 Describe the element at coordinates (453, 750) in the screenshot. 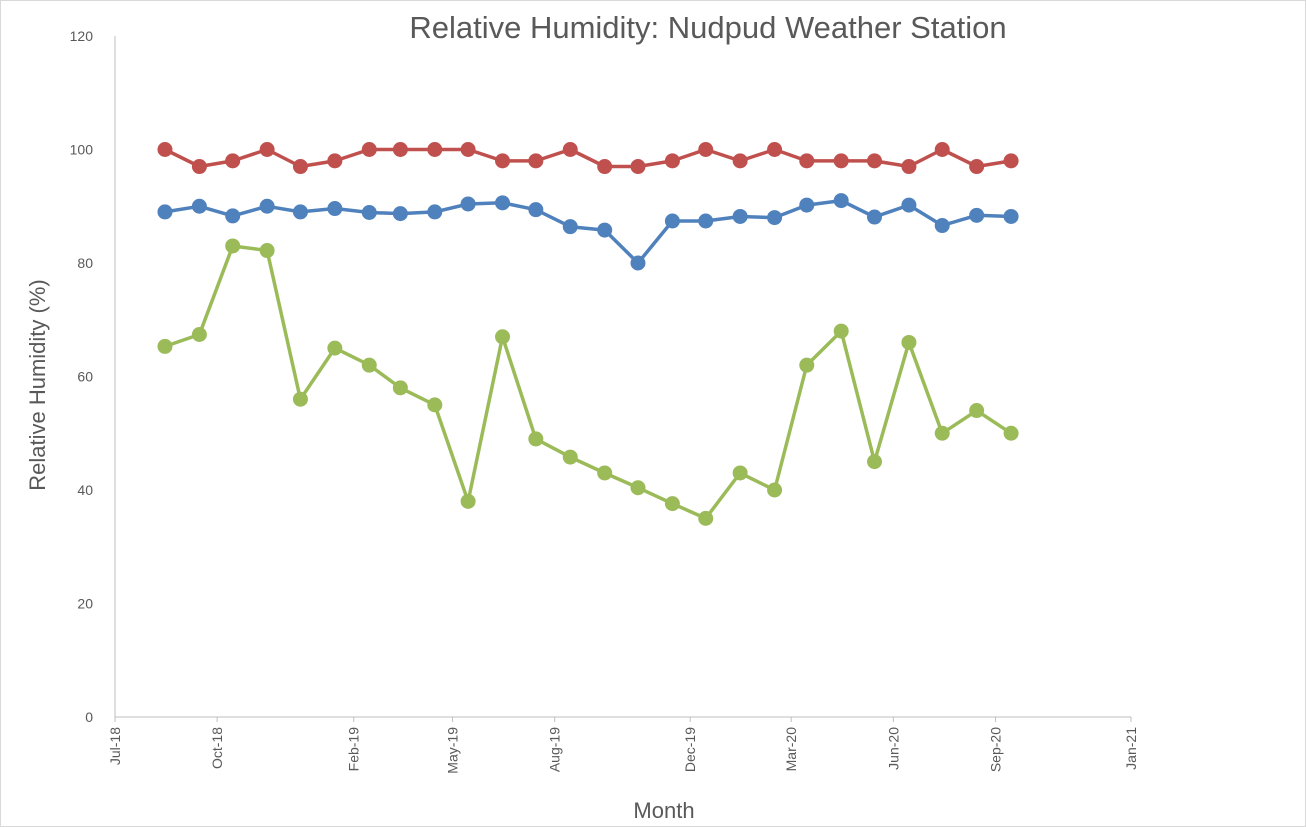

I see `x-tick-label: May-19` at that location.